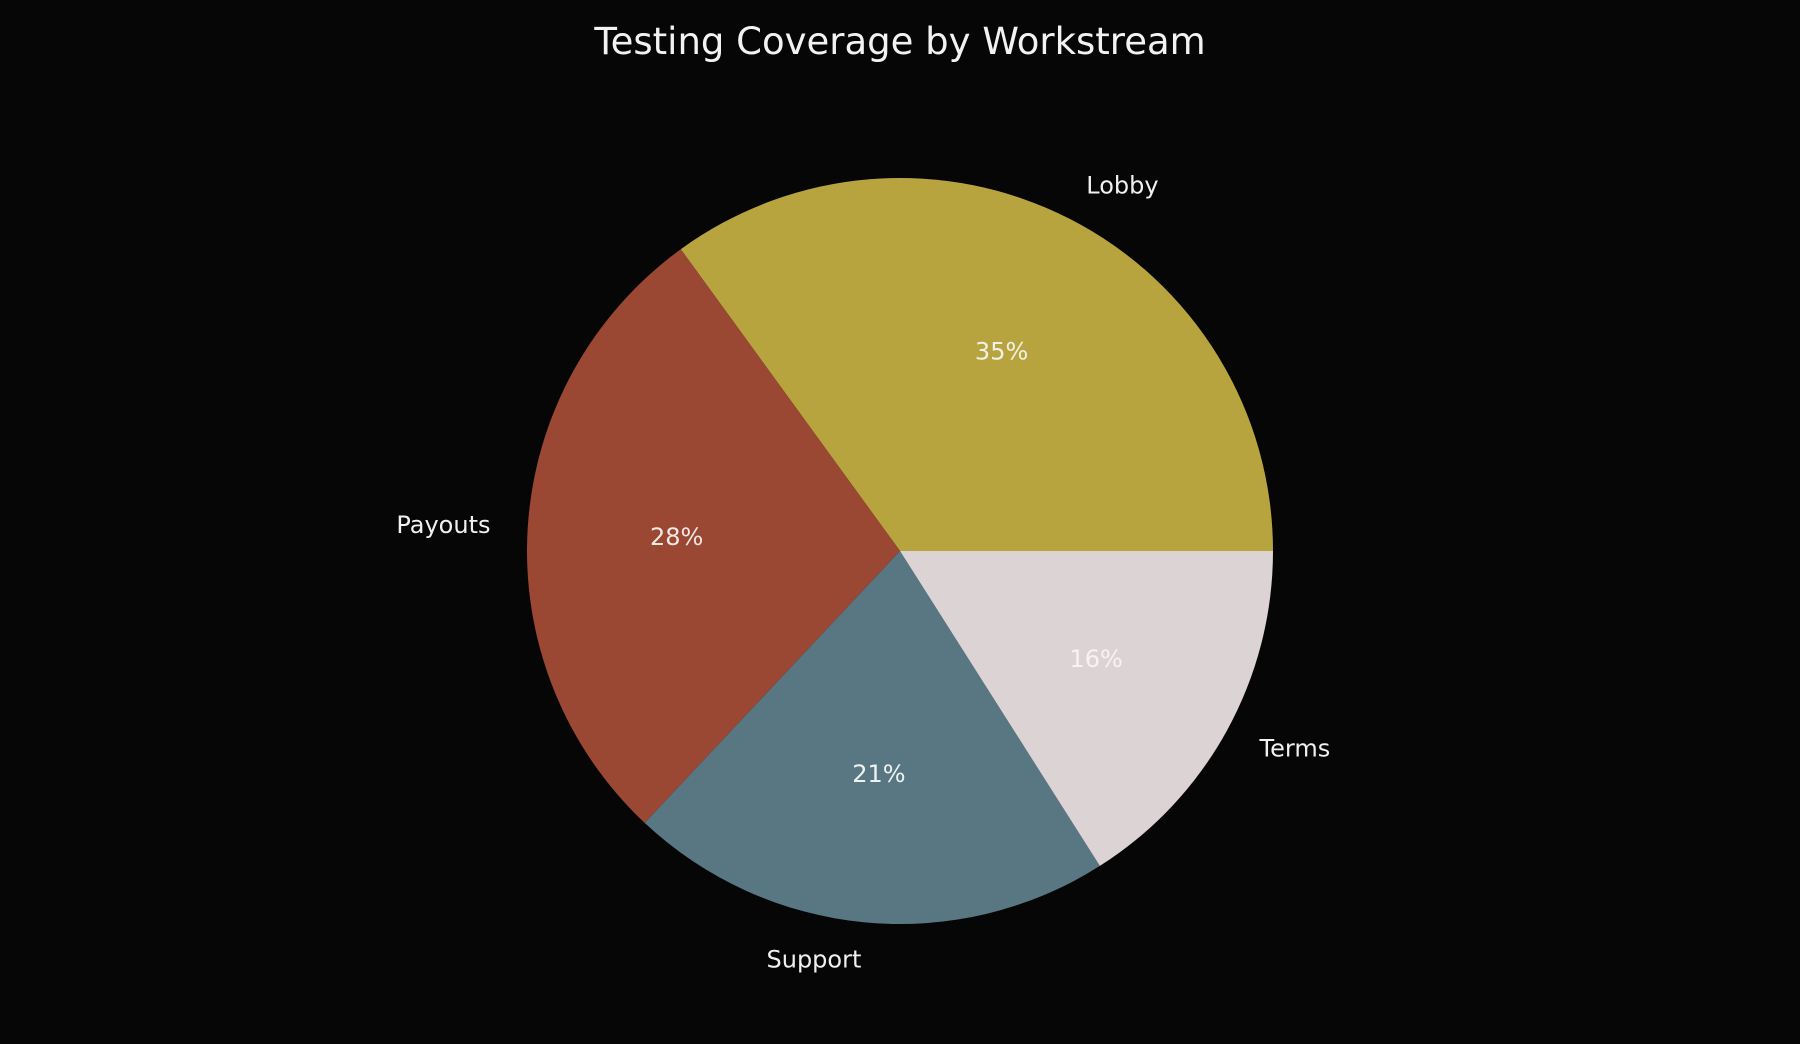  Describe the element at coordinates (713, 536) in the screenshot. I see `pie-slice-payouts` at that location.